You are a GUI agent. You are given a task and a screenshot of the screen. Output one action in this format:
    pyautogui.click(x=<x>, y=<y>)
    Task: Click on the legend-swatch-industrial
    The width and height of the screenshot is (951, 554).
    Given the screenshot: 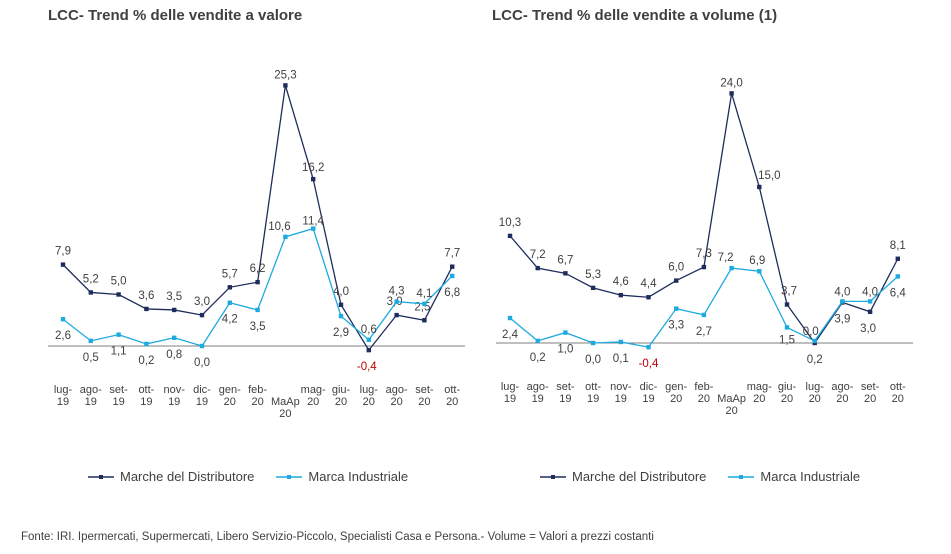 What is the action you would take?
    pyautogui.click(x=741, y=476)
    